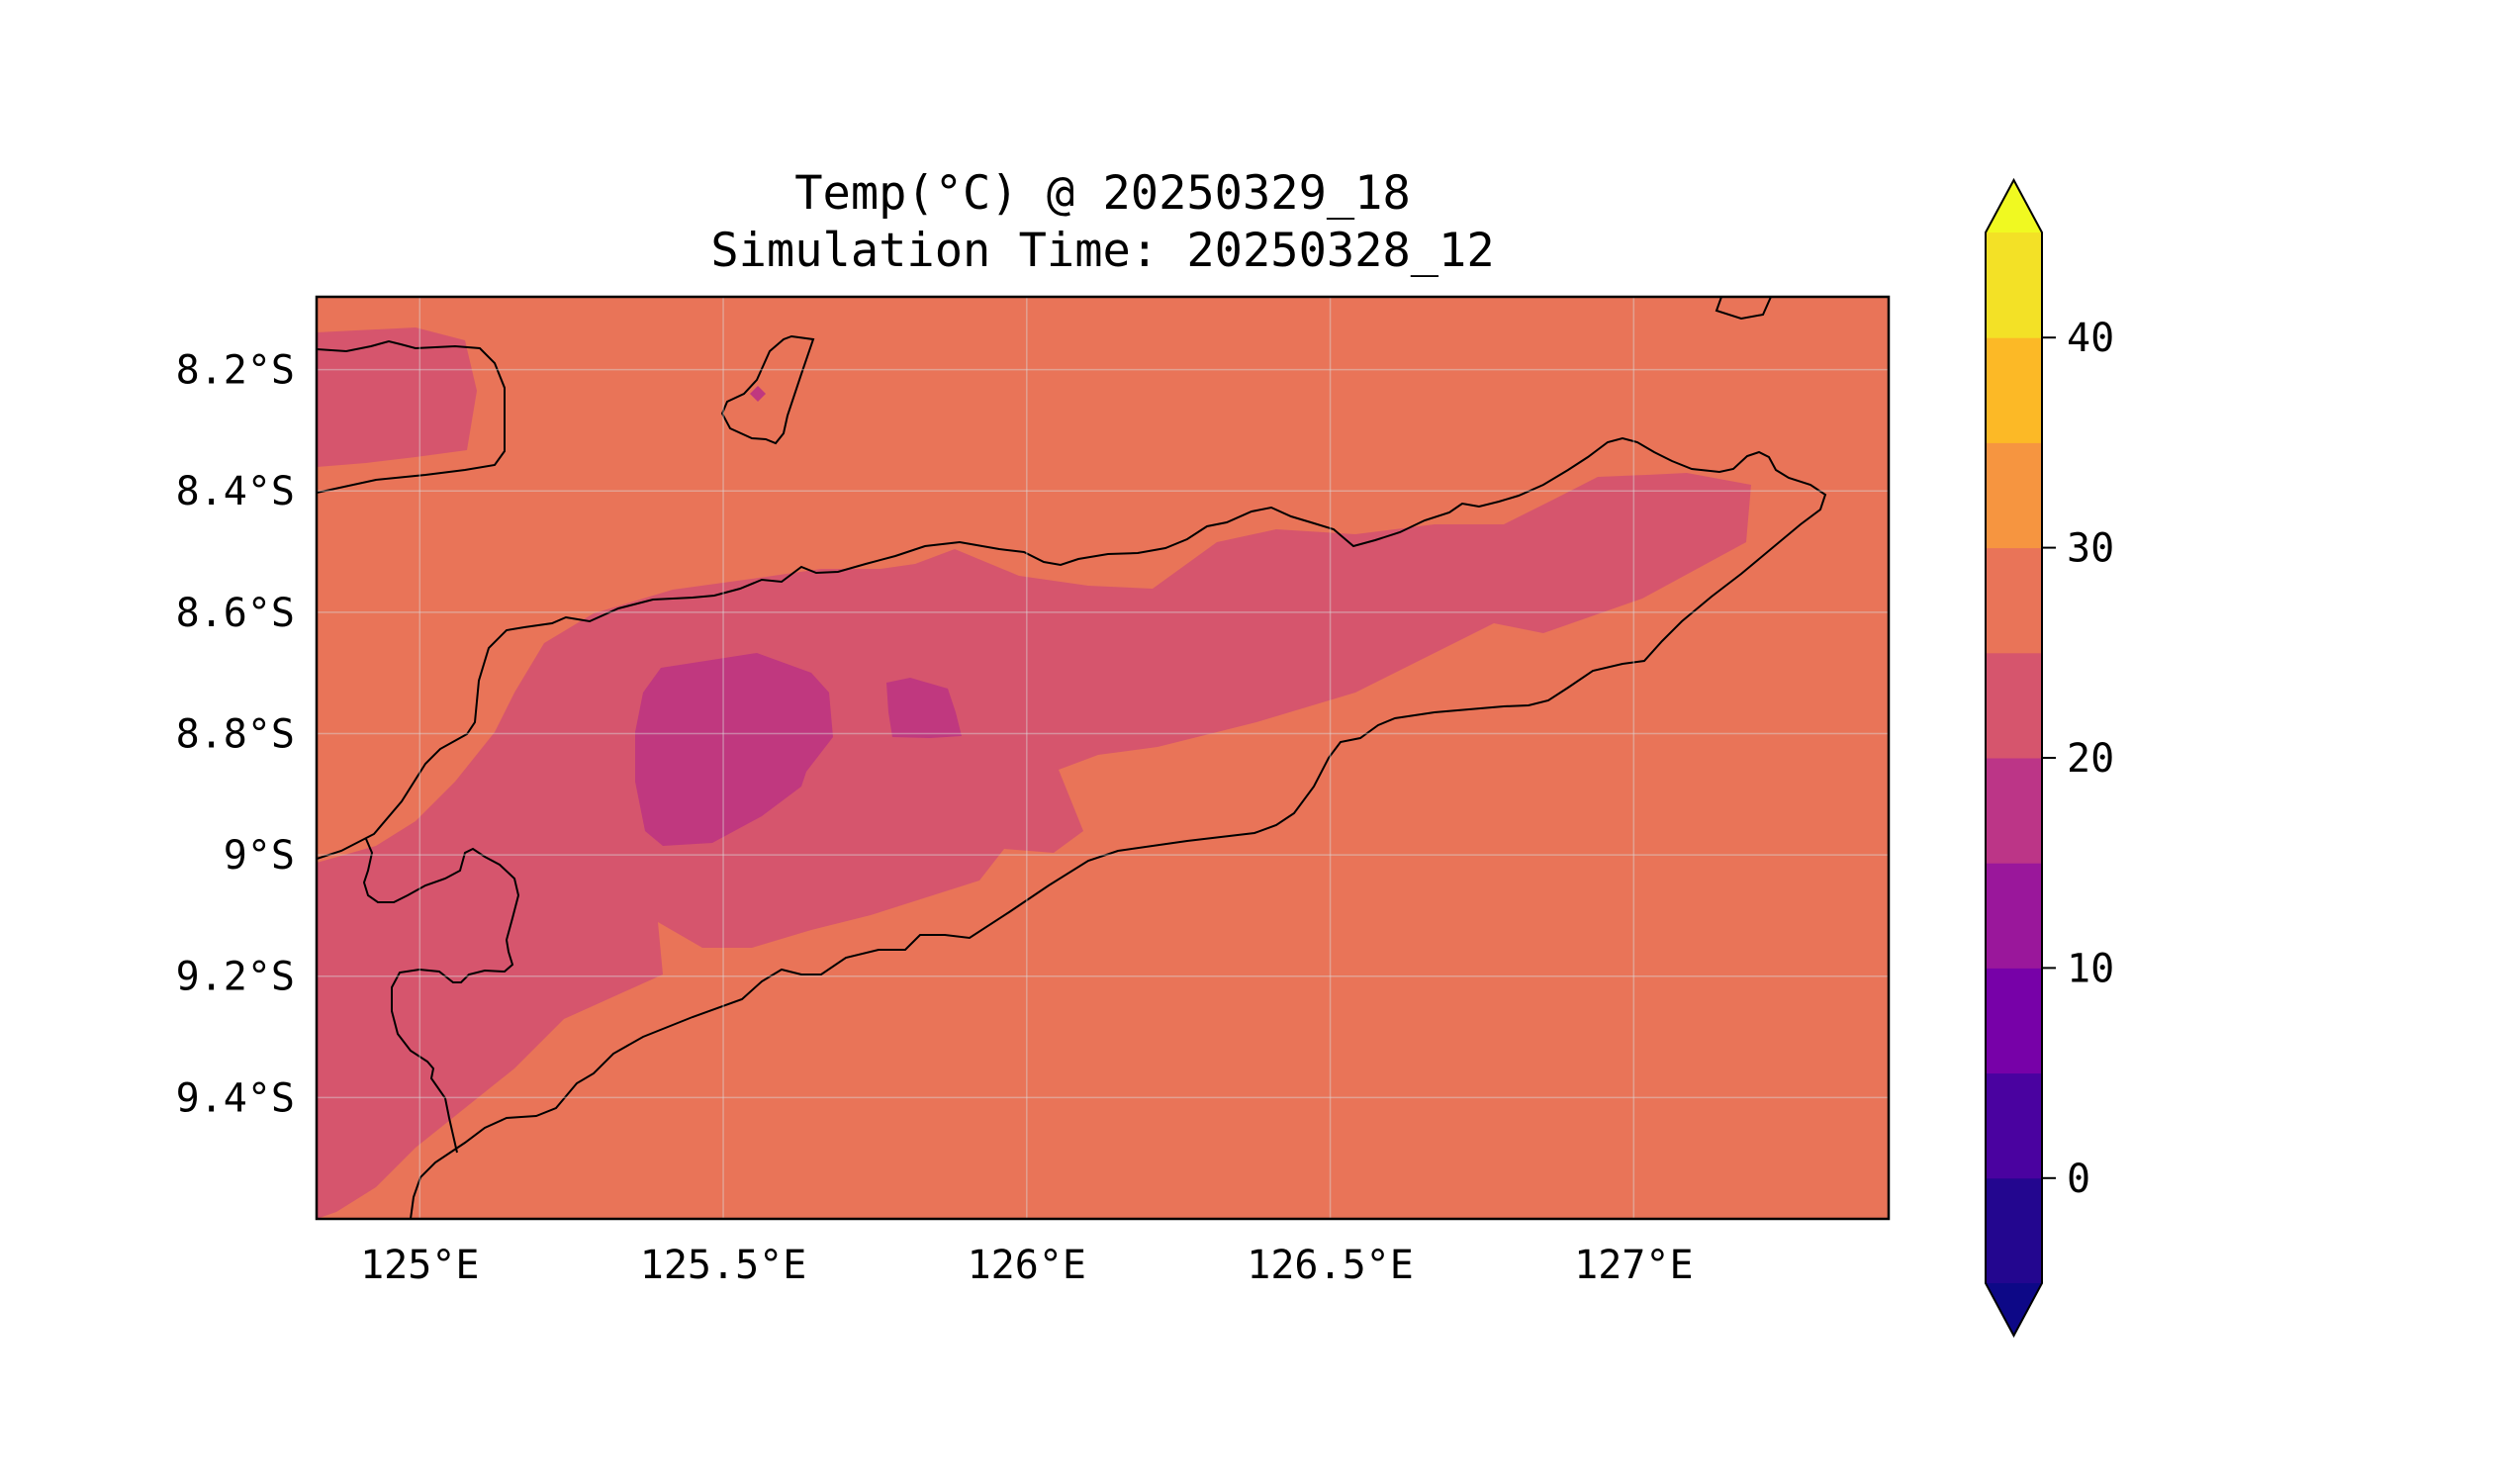  Describe the element at coordinates (2078, 1179) in the screenshot. I see `colorbar-tick-label: 0` at that location.